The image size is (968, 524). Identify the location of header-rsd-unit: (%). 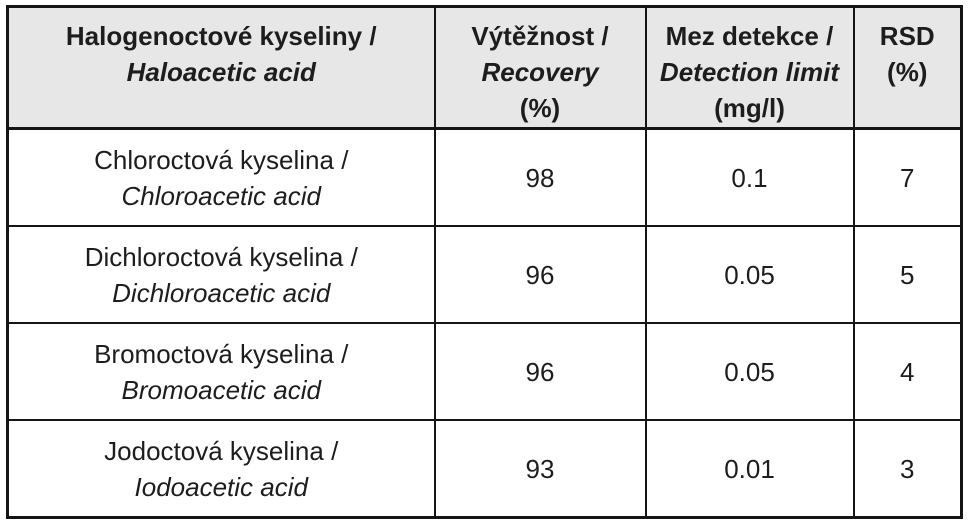
(907, 72).